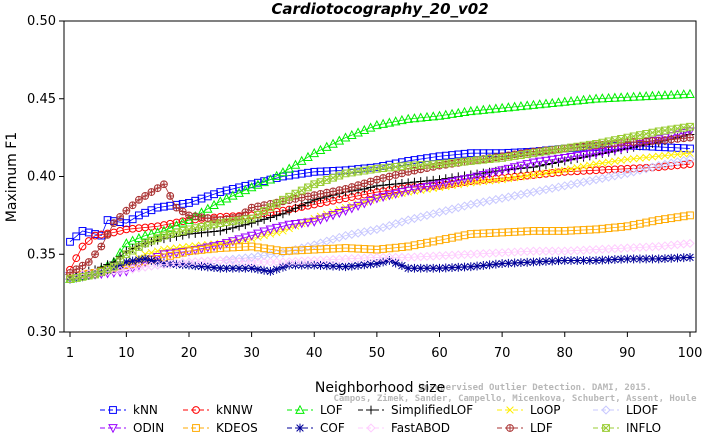  Describe the element at coordinates (420, 427) in the screenshot. I see `legend-label: FastABOD` at that location.